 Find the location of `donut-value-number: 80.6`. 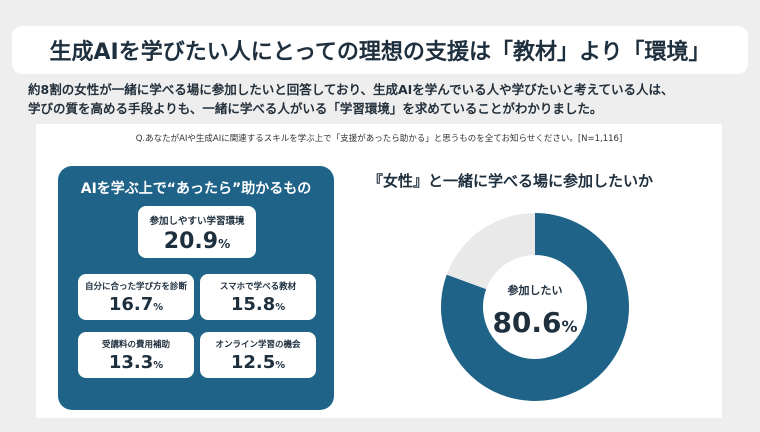

donut-value-number: 80.6 is located at coordinates (526, 322).